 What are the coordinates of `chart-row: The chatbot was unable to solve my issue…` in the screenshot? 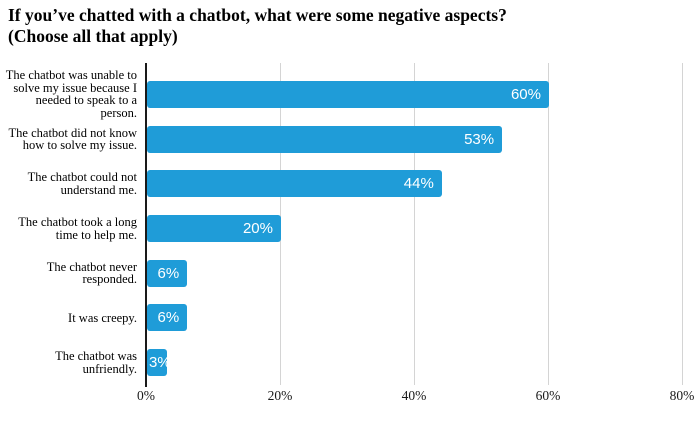 It's located at (348, 94).